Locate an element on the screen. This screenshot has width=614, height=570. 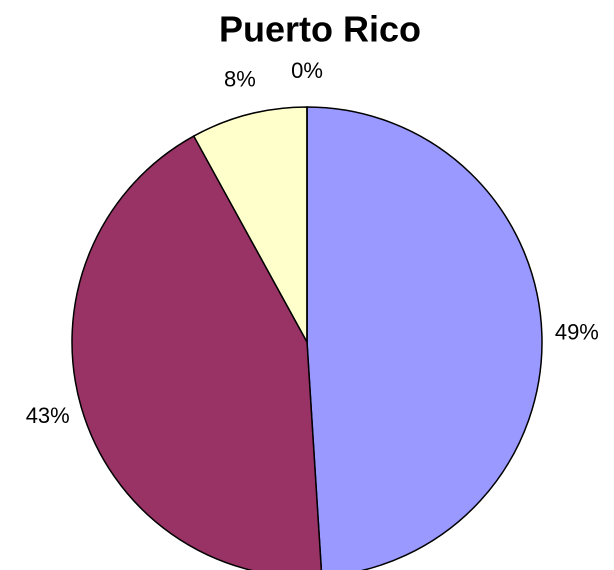
slice-label: 43% is located at coordinates (48, 415).